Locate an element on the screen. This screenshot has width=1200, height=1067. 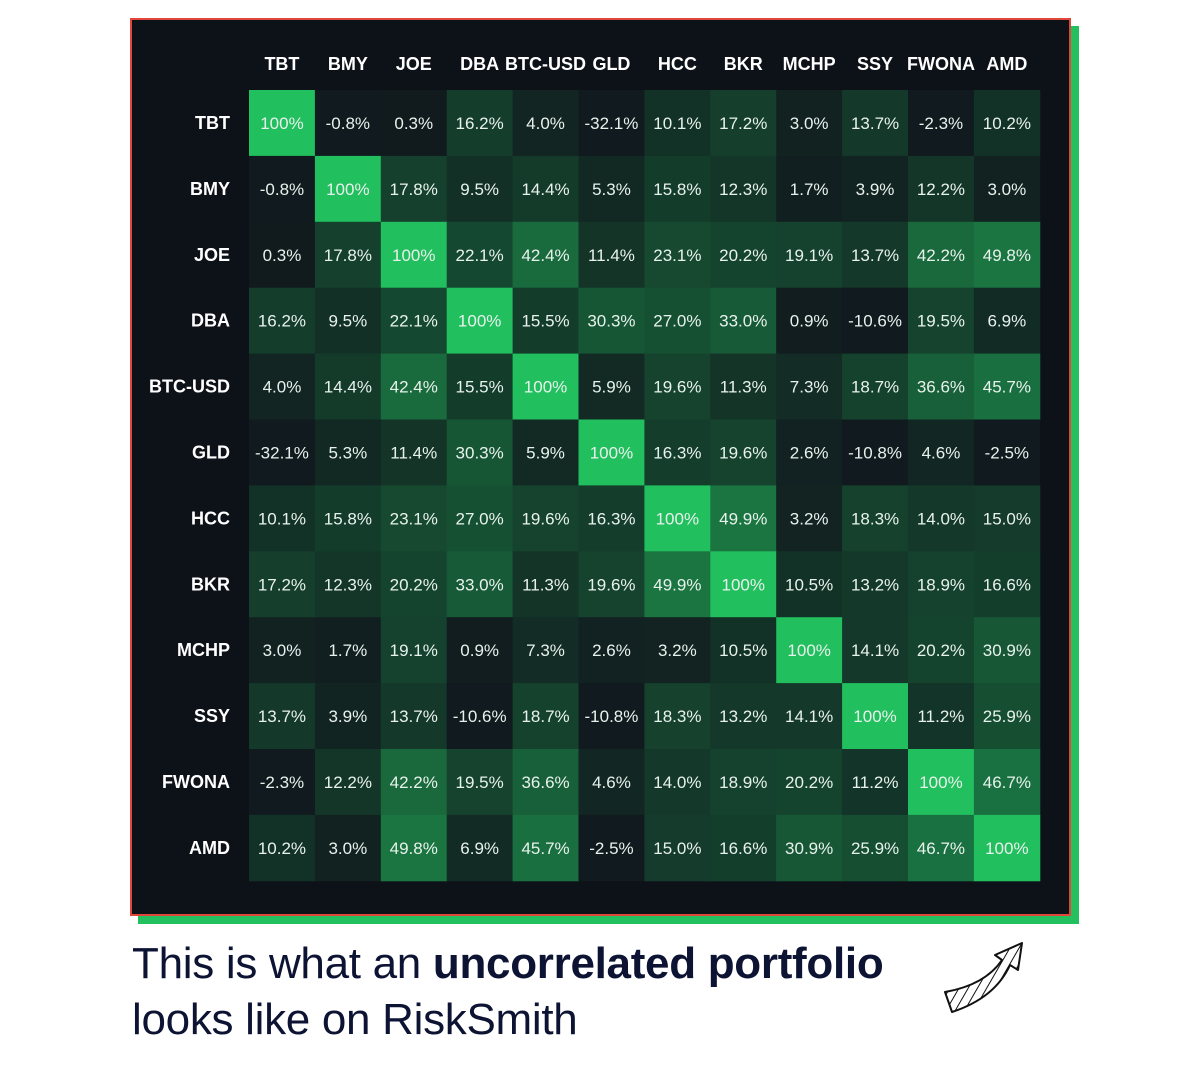
cell-value: 12.3% is located at coordinates (743, 189).